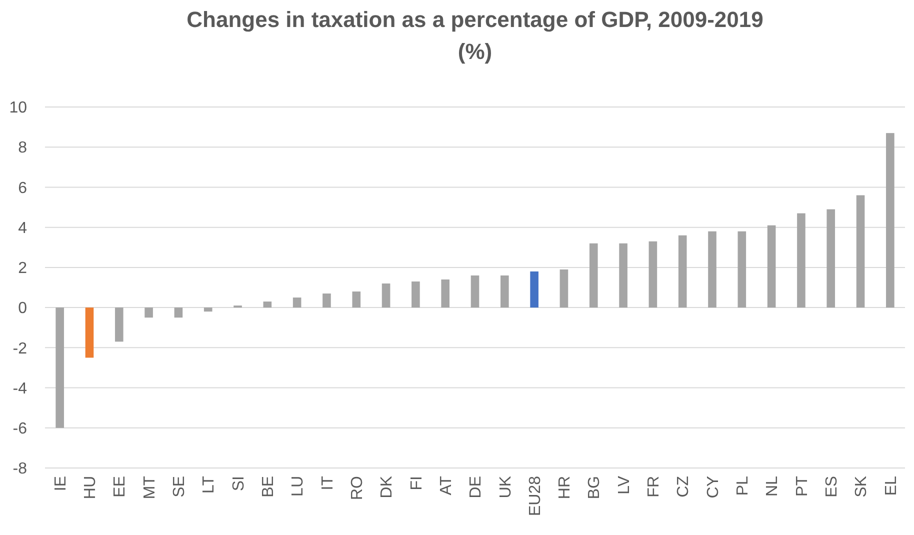  Describe the element at coordinates (20, 469) in the screenshot. I see `y-tick-label: -8` at that location.